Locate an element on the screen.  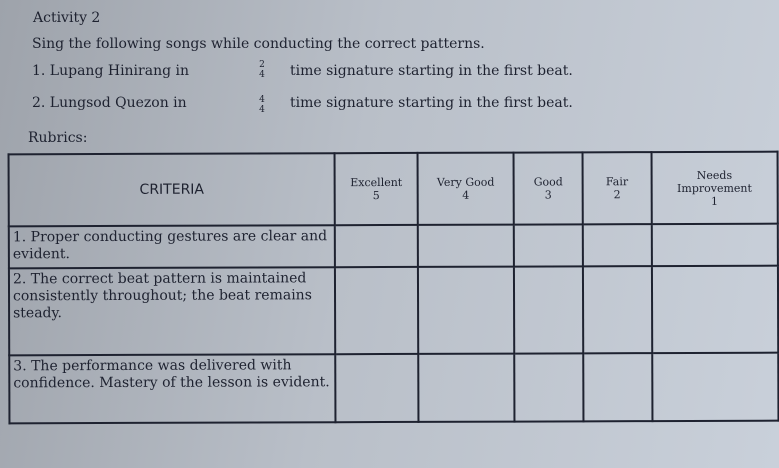
excellent-header: Excellent 5 is located at coordinates (376, 189).